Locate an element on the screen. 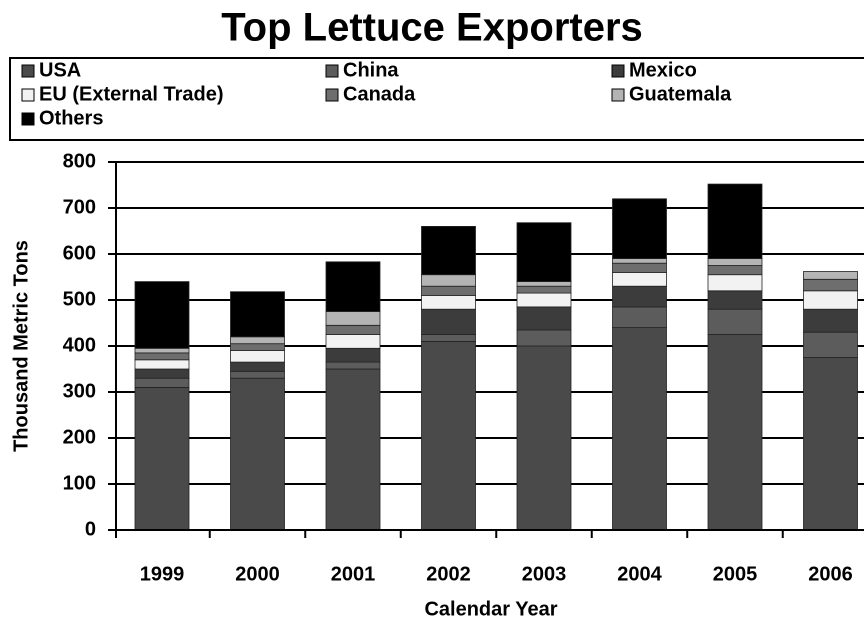 The image size is (864, 623). legend-label: China is located at coordinates (371, 70).